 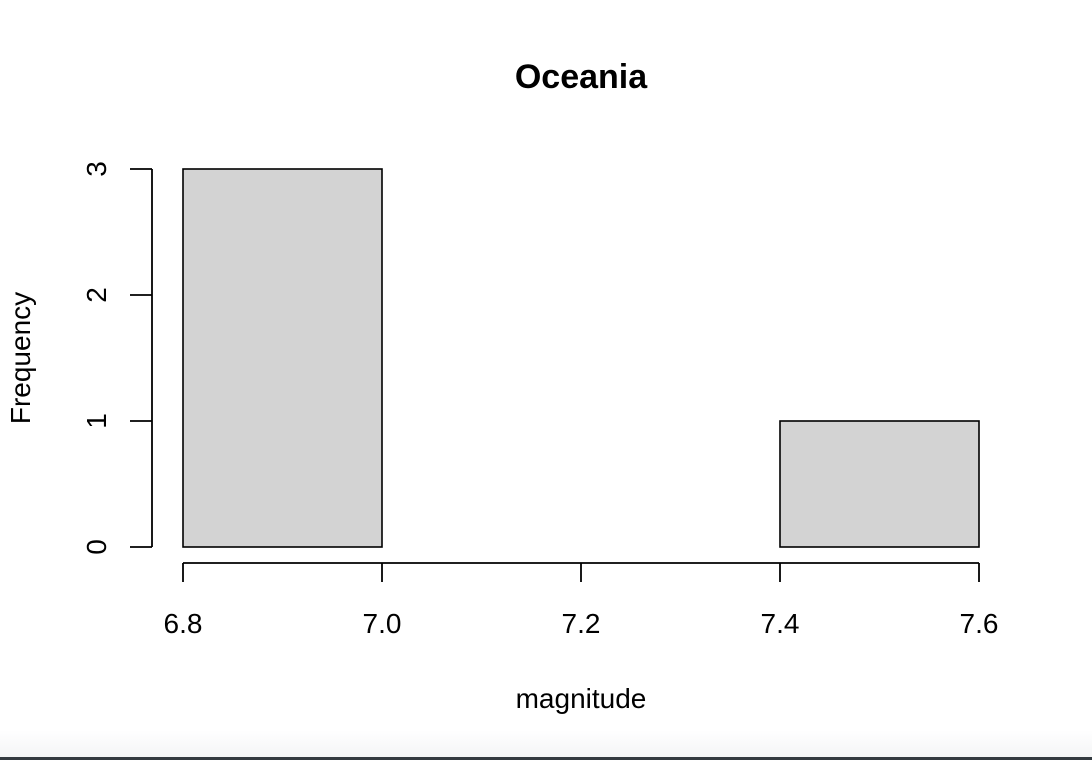 What do you see at coordinates (96, 169) in the screenshot?
I see `y-tick-label: 3` at bounding box center [96, 169].